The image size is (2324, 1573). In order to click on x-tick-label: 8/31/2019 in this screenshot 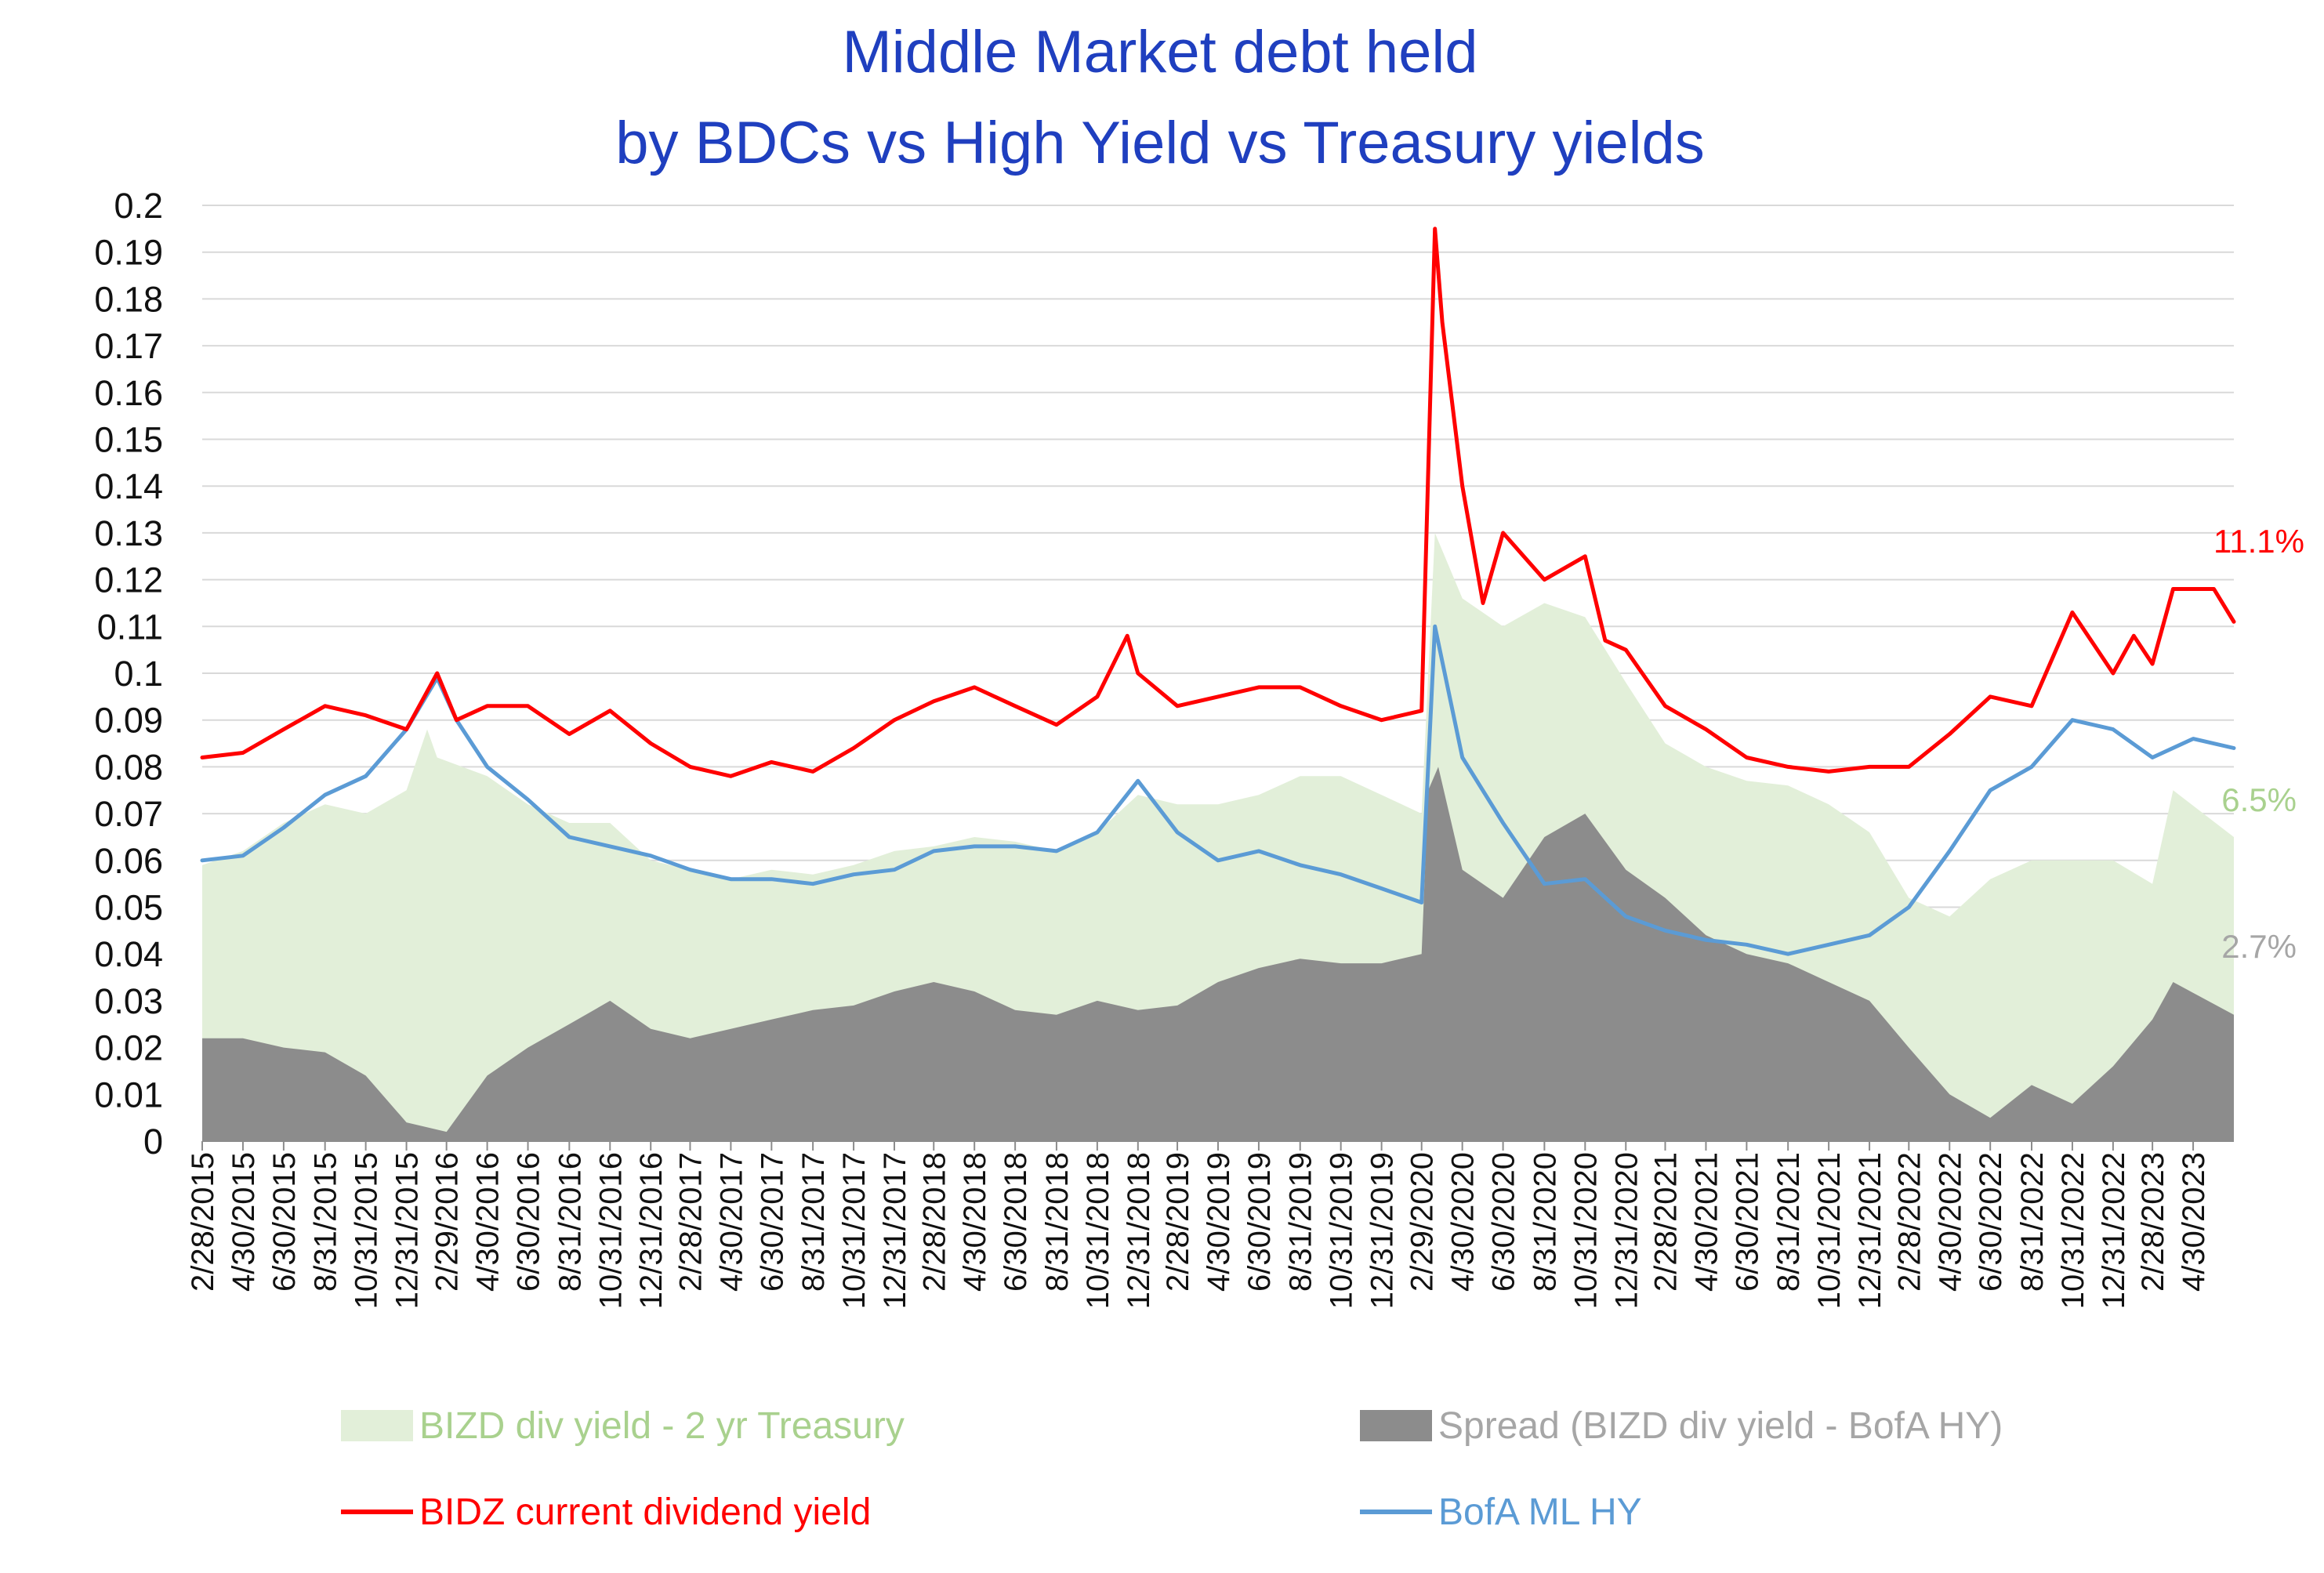, I will do `click(1301, 1222)`.